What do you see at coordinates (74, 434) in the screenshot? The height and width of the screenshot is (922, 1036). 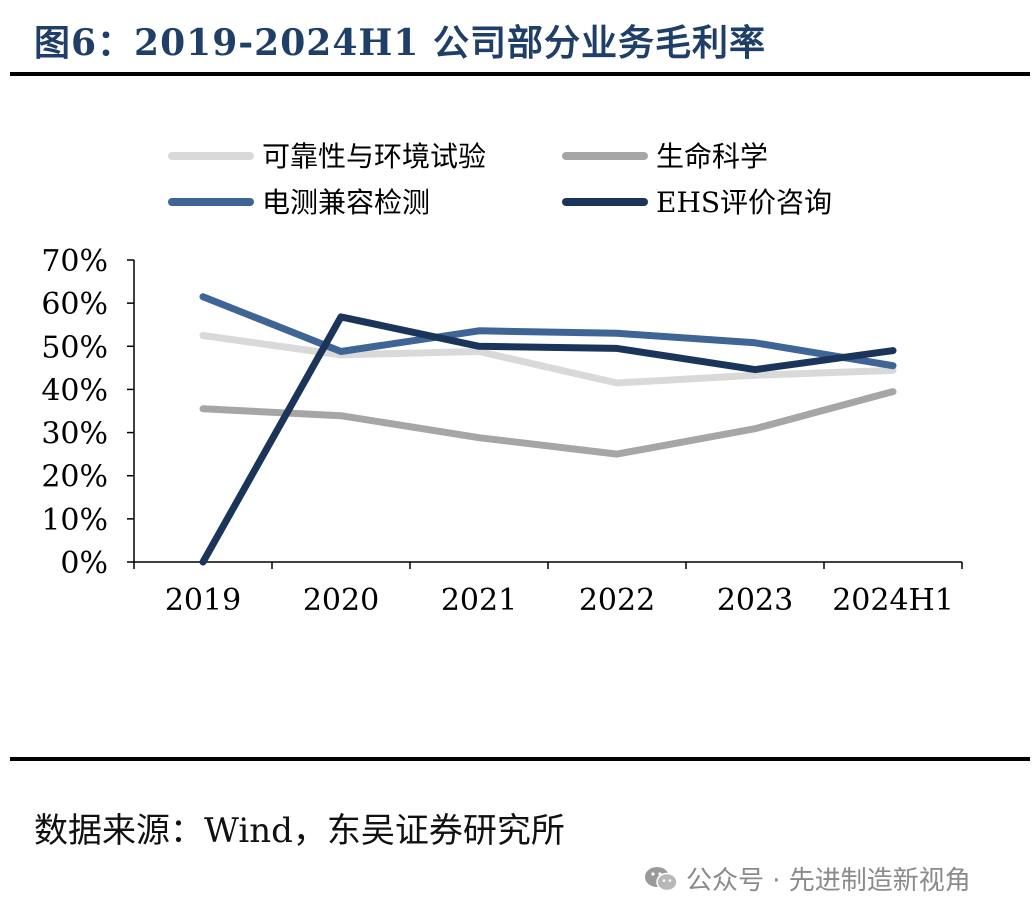 I see `y-tick-label: 30%` at bounding box center [74, 434].